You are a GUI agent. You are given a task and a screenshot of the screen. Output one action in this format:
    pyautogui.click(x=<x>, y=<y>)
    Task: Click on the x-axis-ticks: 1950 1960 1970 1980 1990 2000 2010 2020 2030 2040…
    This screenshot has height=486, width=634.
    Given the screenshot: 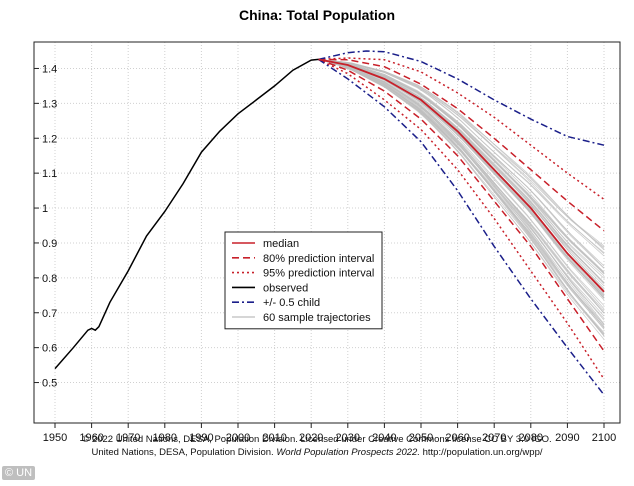 What is the action you would take?
    pyautogui.click(x=329, y=433)
    